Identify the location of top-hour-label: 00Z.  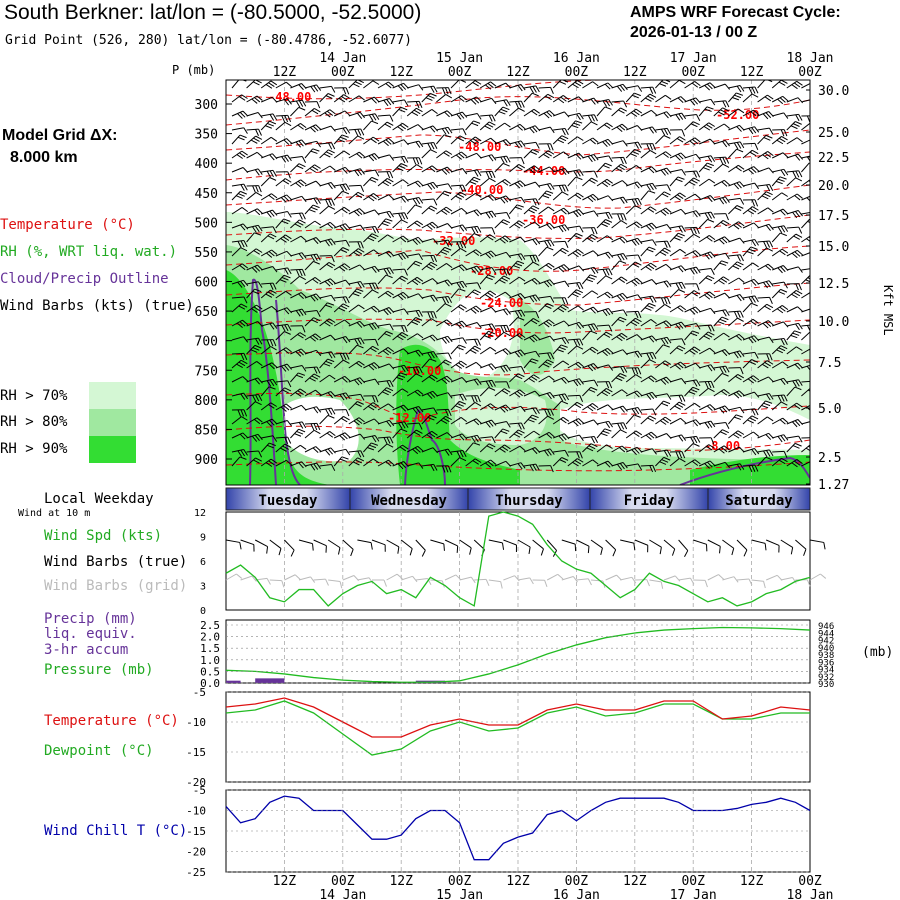
(343, 72).